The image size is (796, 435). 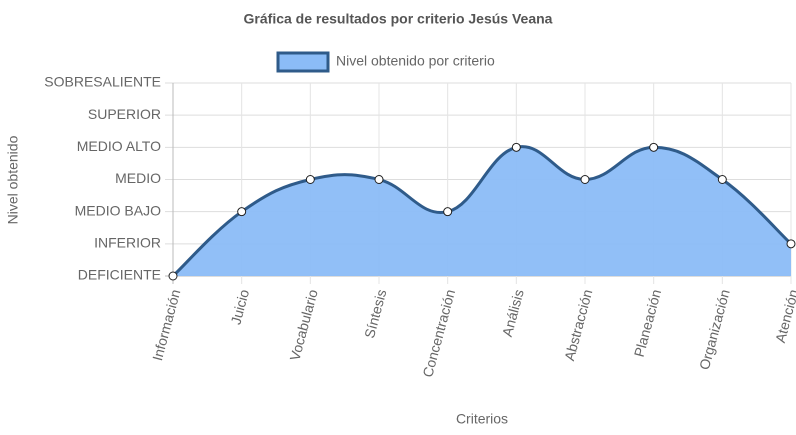 What do you see at coordinates (438, 333) in the screenshot?
I see `x-tick-label: Concentración` at bounding box center [438, 333].